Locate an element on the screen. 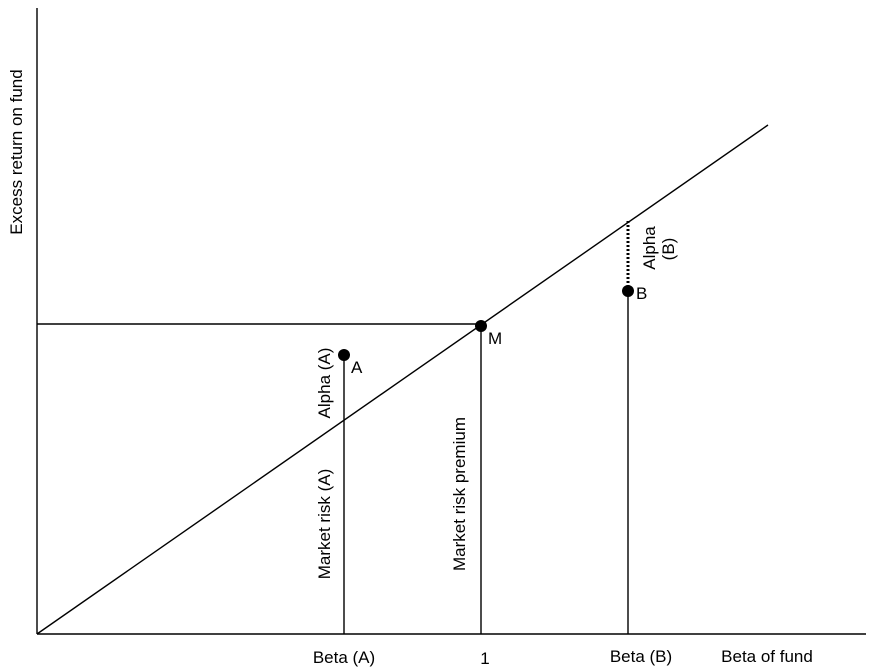 The width and height of the screenshot is (869, 671). alpha-b-label-line1: Alpha is located at coordinates (649, 248).